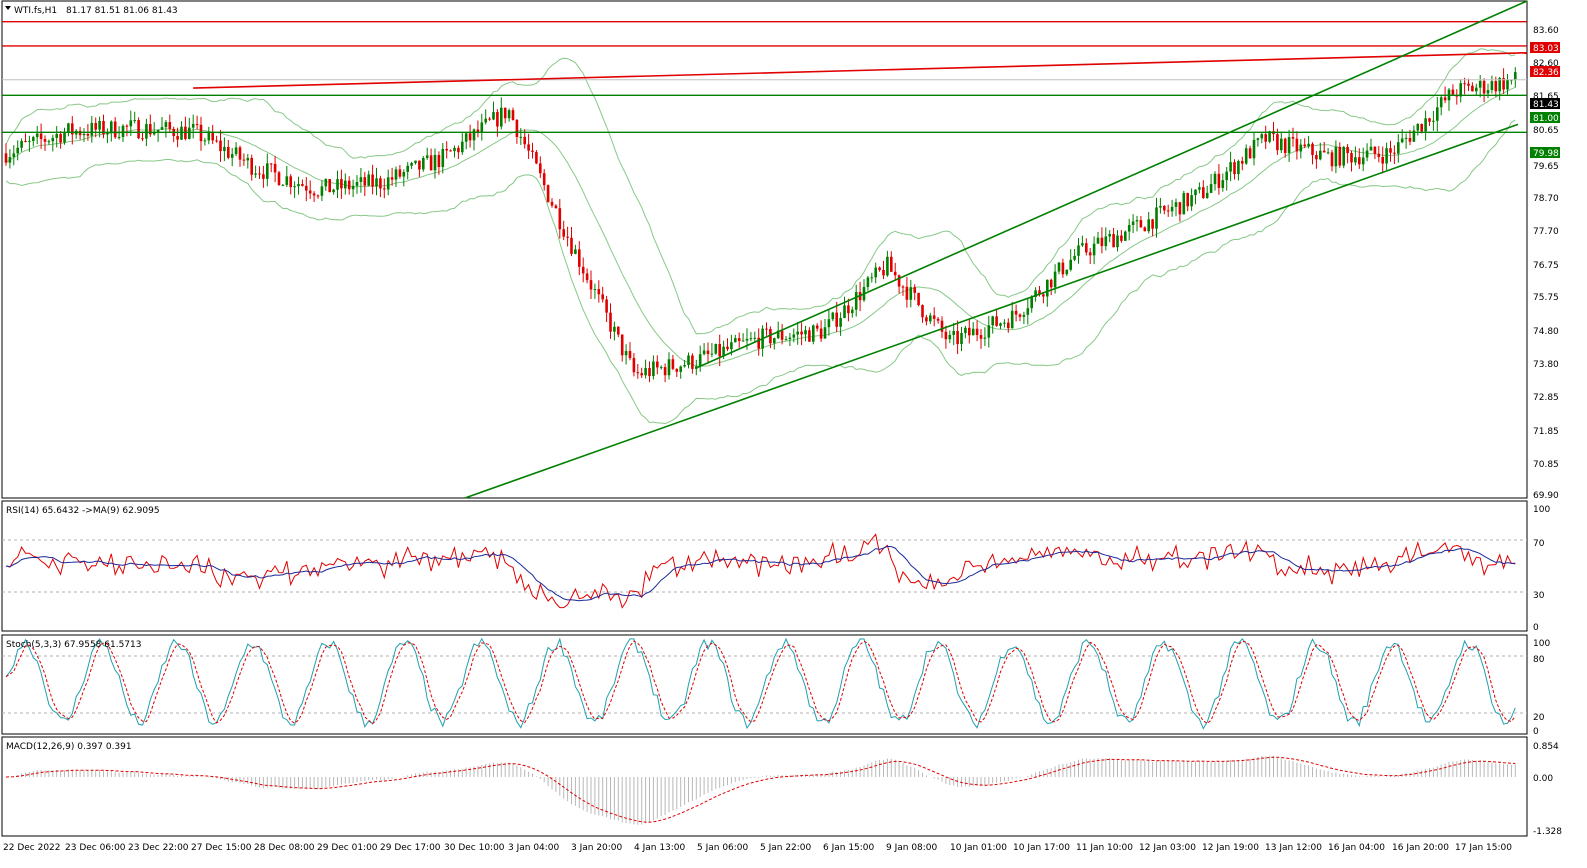 The height and width of the screenshot is (868, 1587). Describe the element at coordinates (786, 848) in the screenshot. I see `time-tick: 5 Jan 22:00` at that location.